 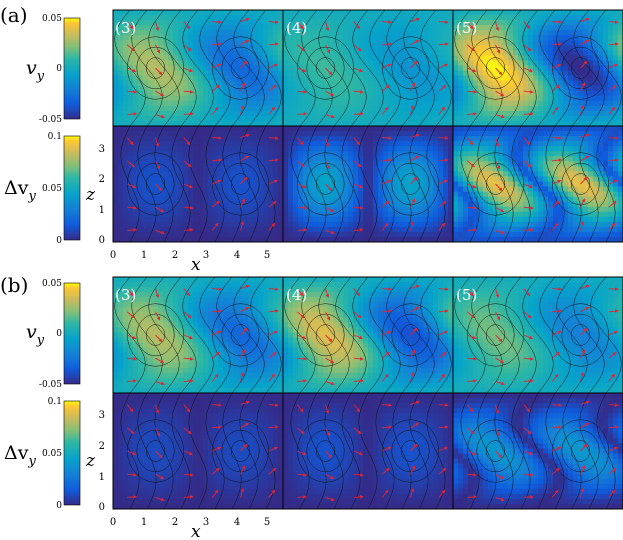 What do you see at coordinates (55, 137) in the screenshot?
I see `colorbar-tick: 0.1` at bounding box center [55, 137].